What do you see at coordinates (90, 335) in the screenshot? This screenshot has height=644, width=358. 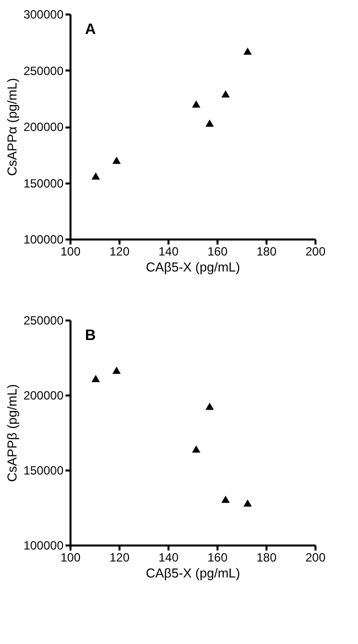 I see `annotation: B` at bounding box center [90, 335].